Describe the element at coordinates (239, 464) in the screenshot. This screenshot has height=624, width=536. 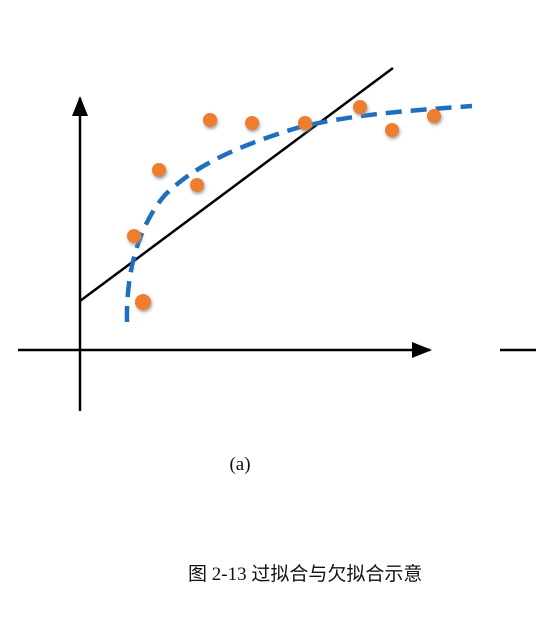
I see `panel-label: (a)` at that location.